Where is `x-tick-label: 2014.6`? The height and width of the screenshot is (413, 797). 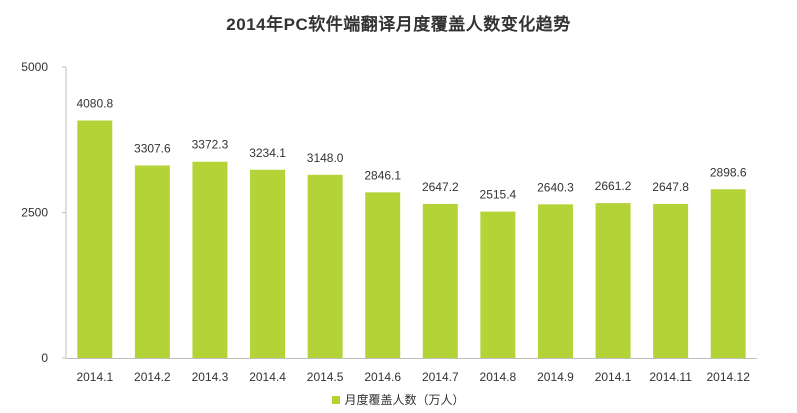 x-tick-label: 2014.6 is located at coordinates (382, 377).